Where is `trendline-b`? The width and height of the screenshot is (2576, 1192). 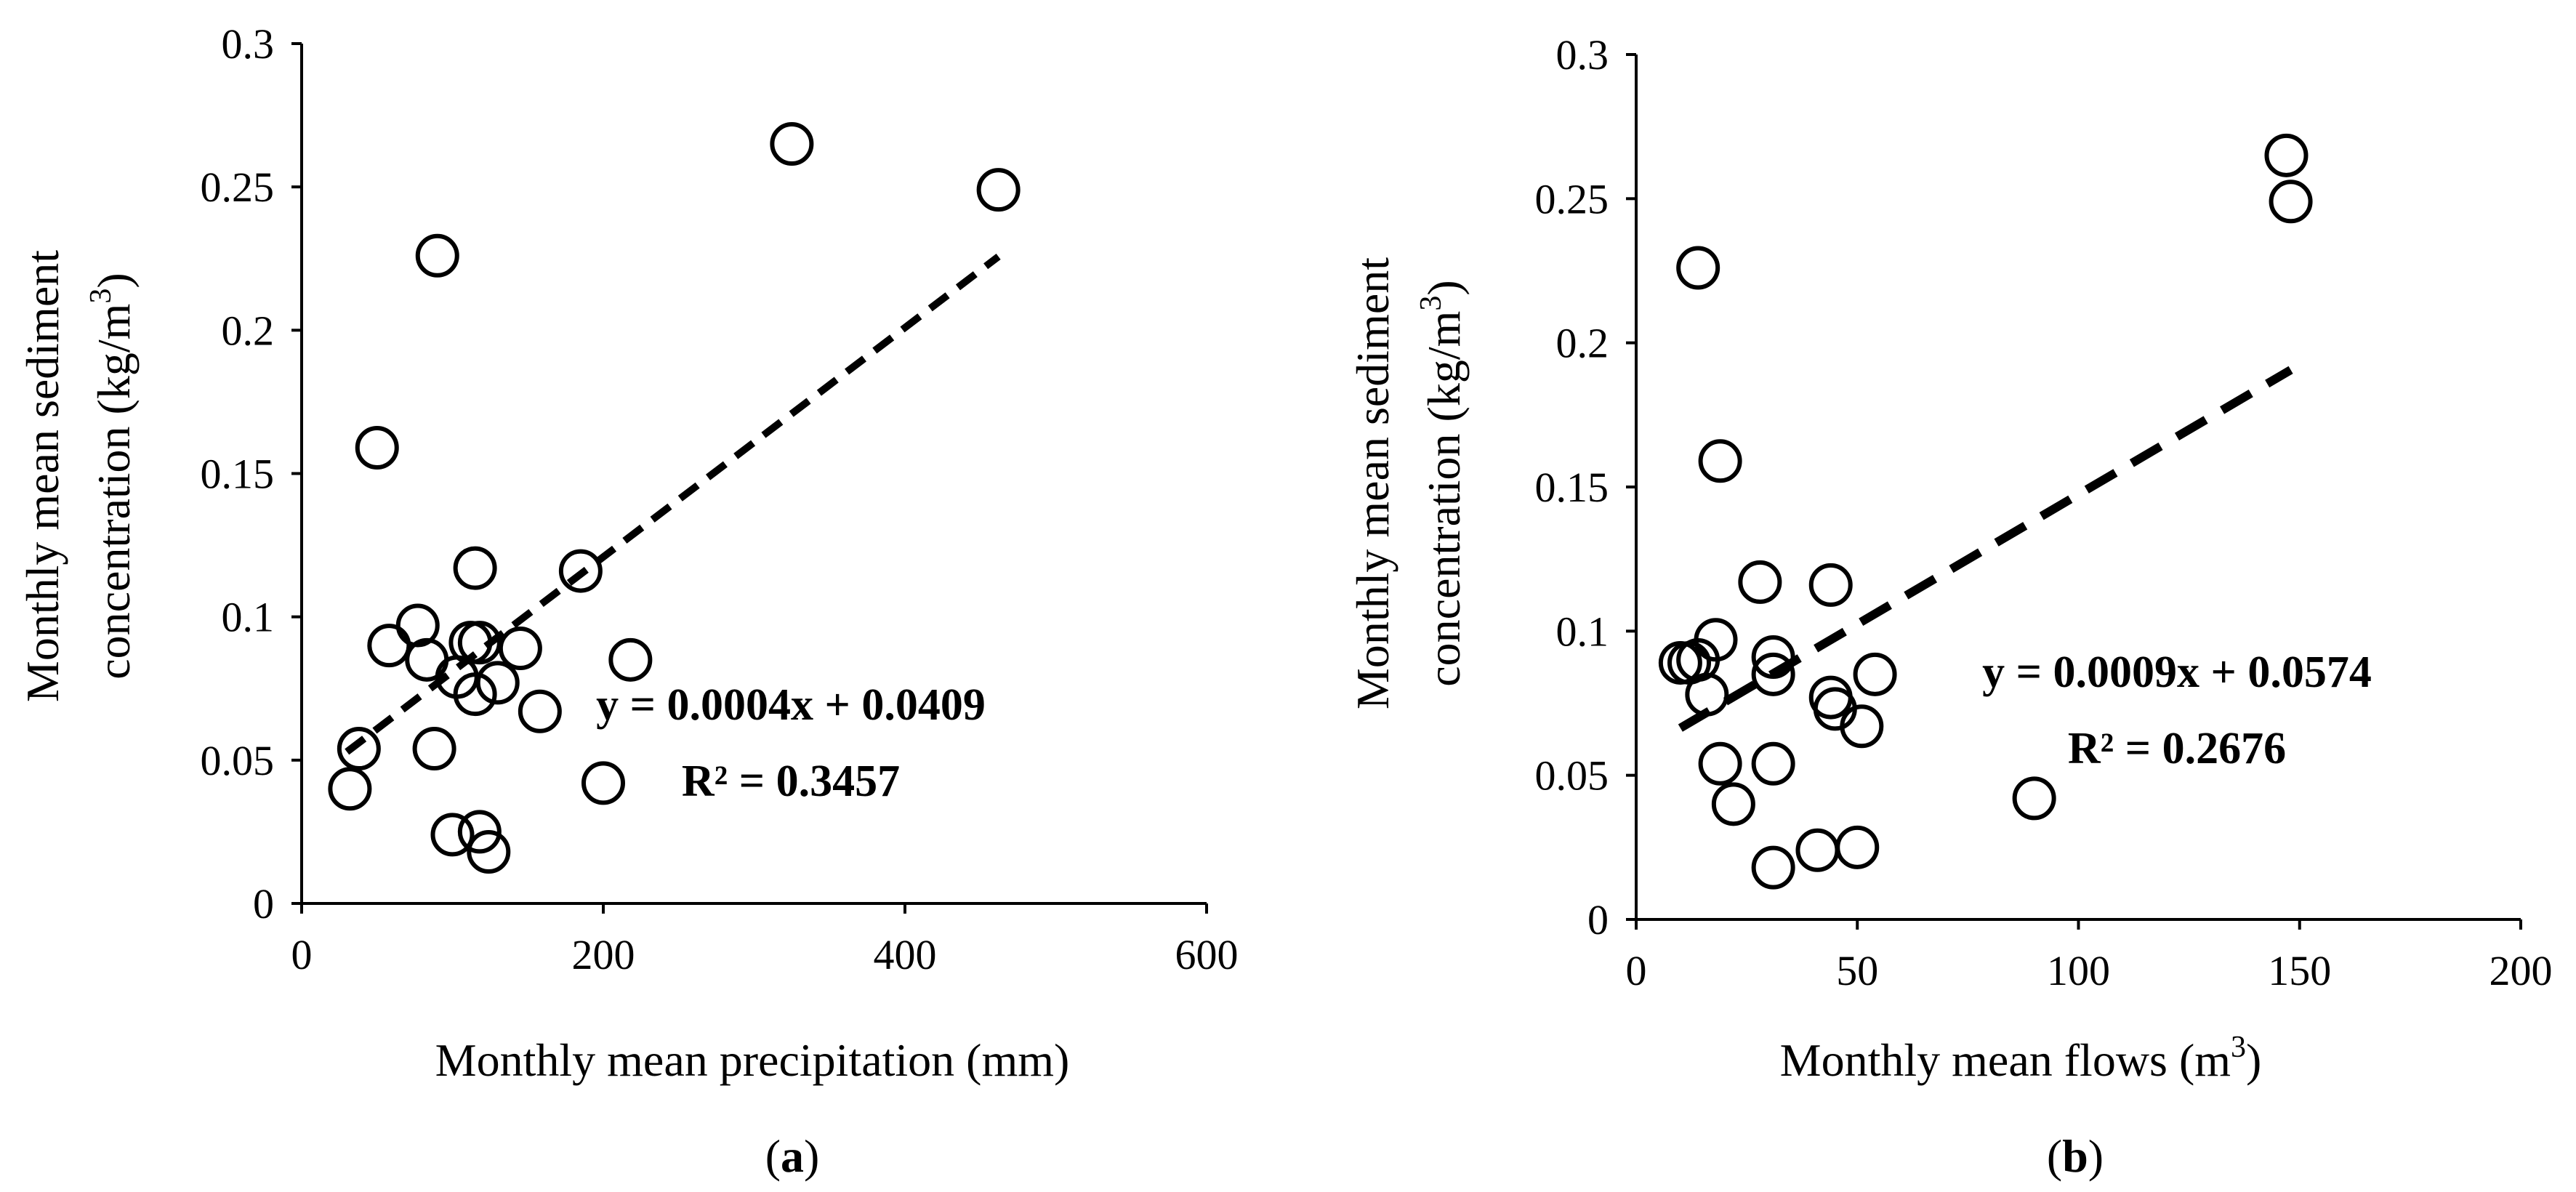
trendline-b is located at coordinates (1985, 549).